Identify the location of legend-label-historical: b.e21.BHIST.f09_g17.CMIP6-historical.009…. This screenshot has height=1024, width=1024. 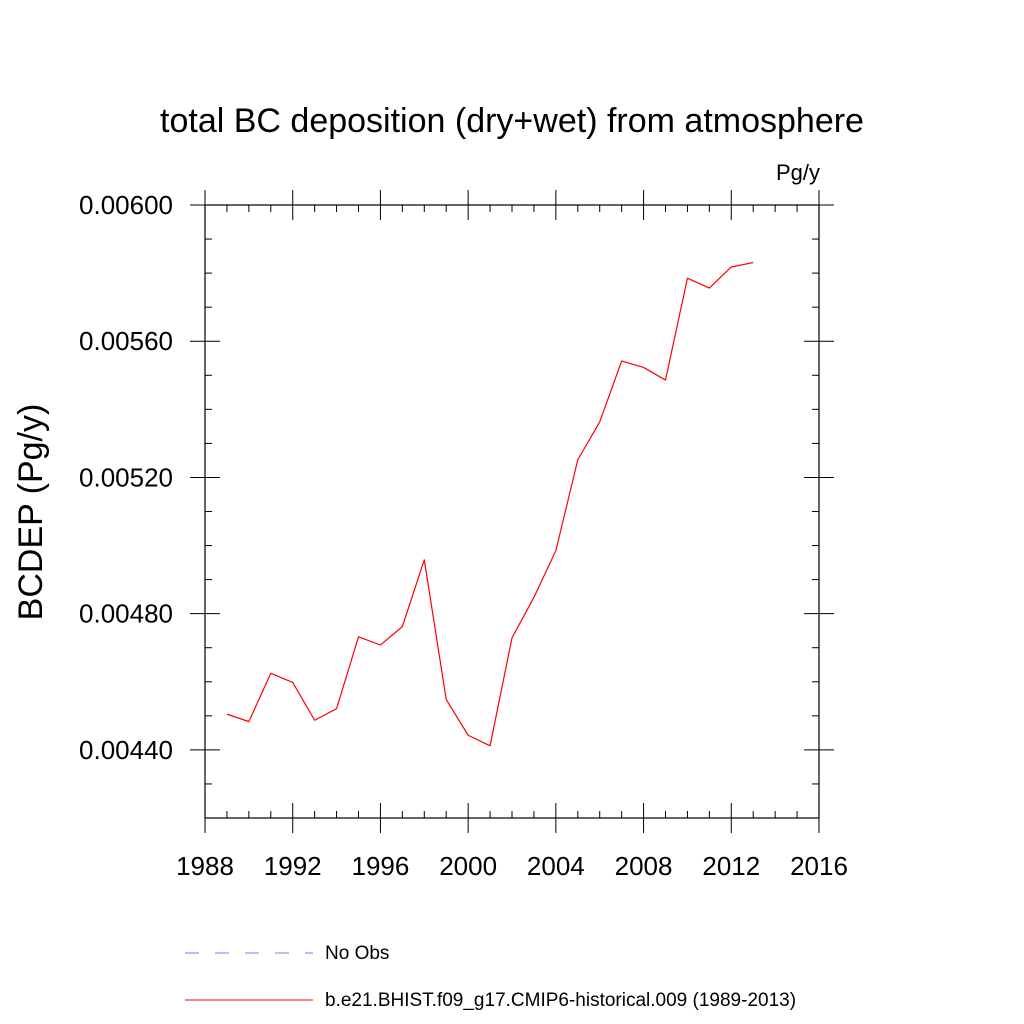
(560, 1000).